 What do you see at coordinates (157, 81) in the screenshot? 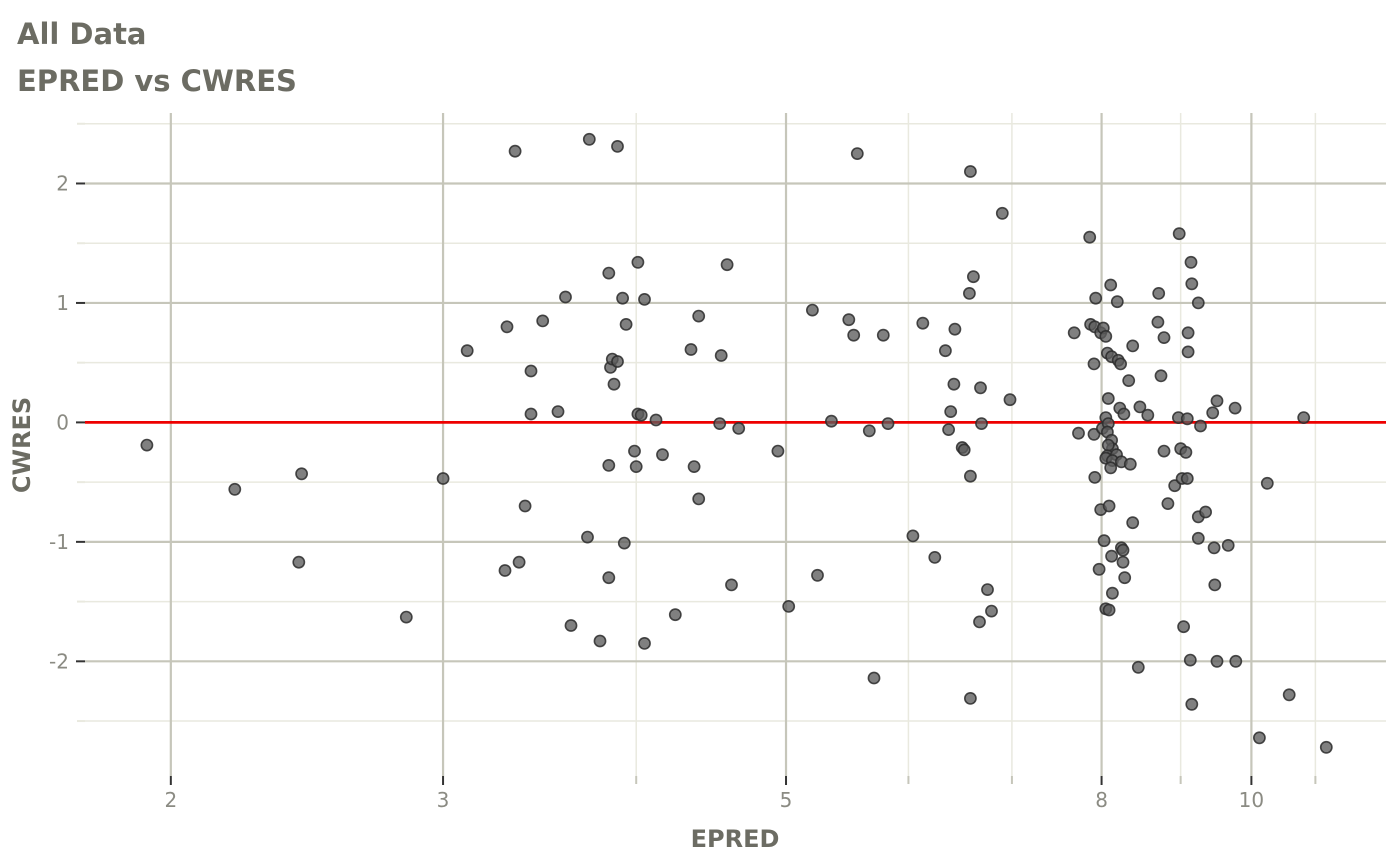
I see `plot-subtitle: EPRED vs CWRES` at bounding box center [157, 81].